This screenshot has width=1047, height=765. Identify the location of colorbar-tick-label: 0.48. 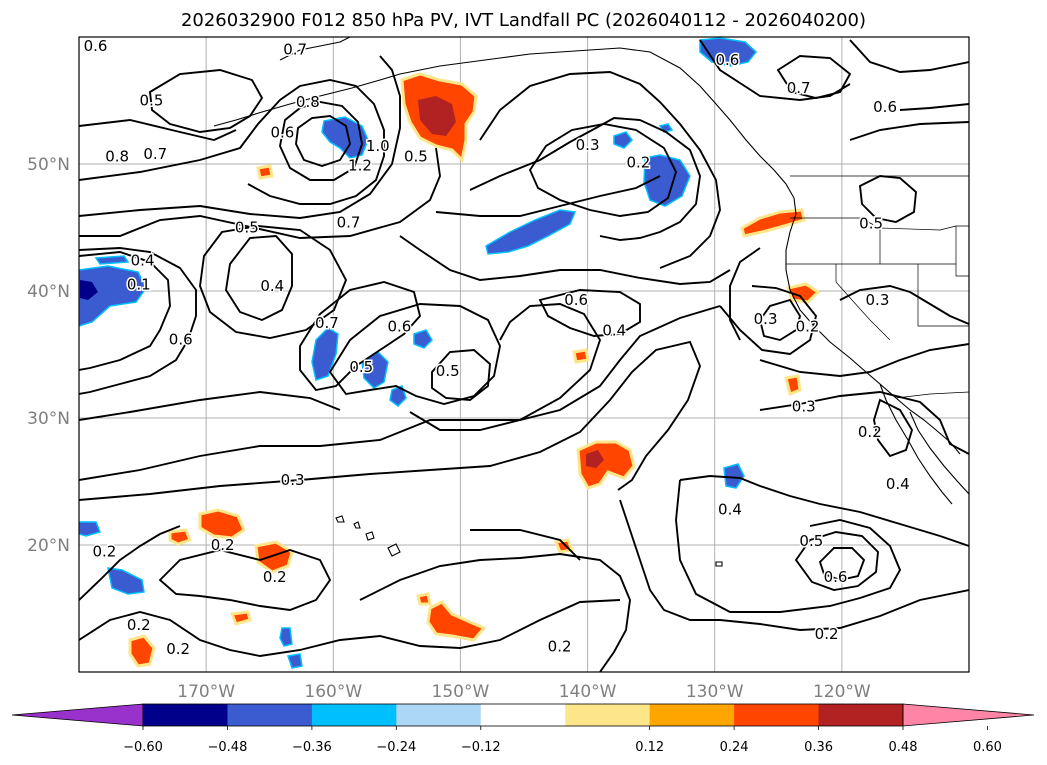
(903, 747).